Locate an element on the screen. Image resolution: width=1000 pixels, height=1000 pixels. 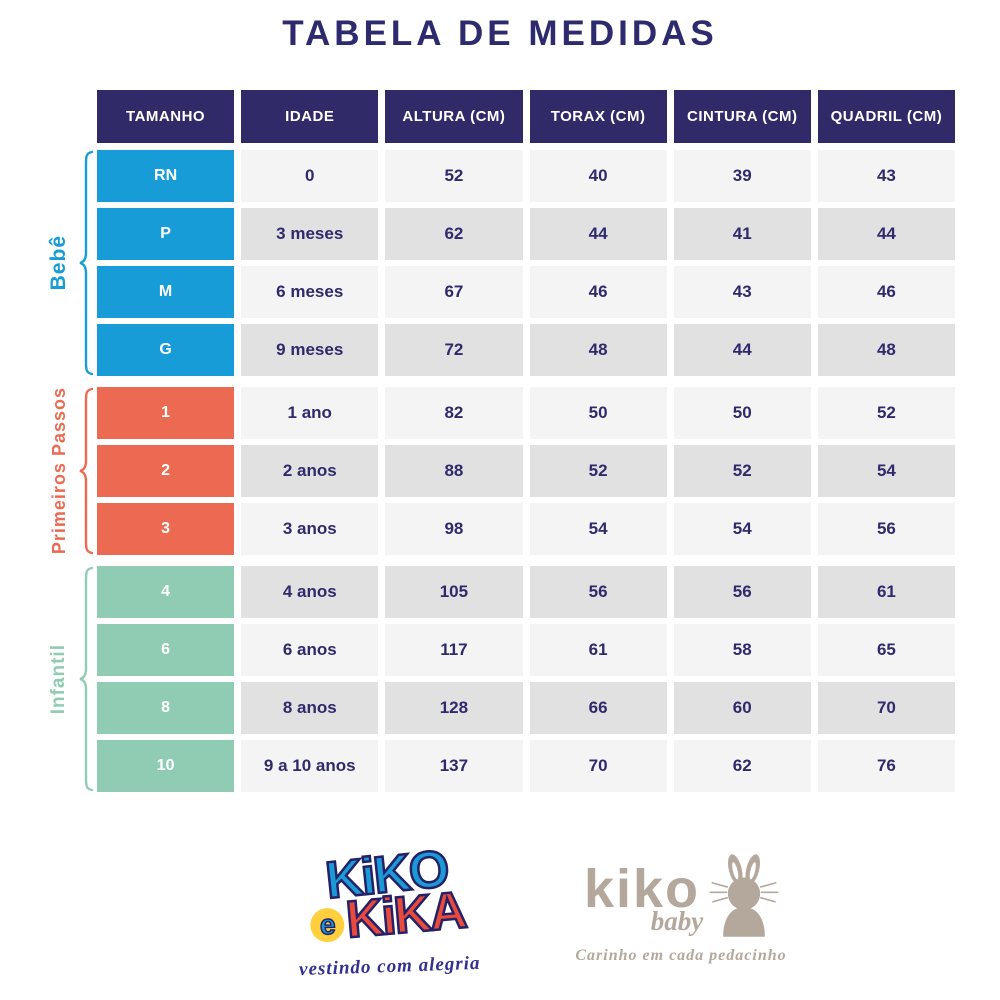
table-row: RN 0 52 40 39 43 is located at coordinates (526, 176).